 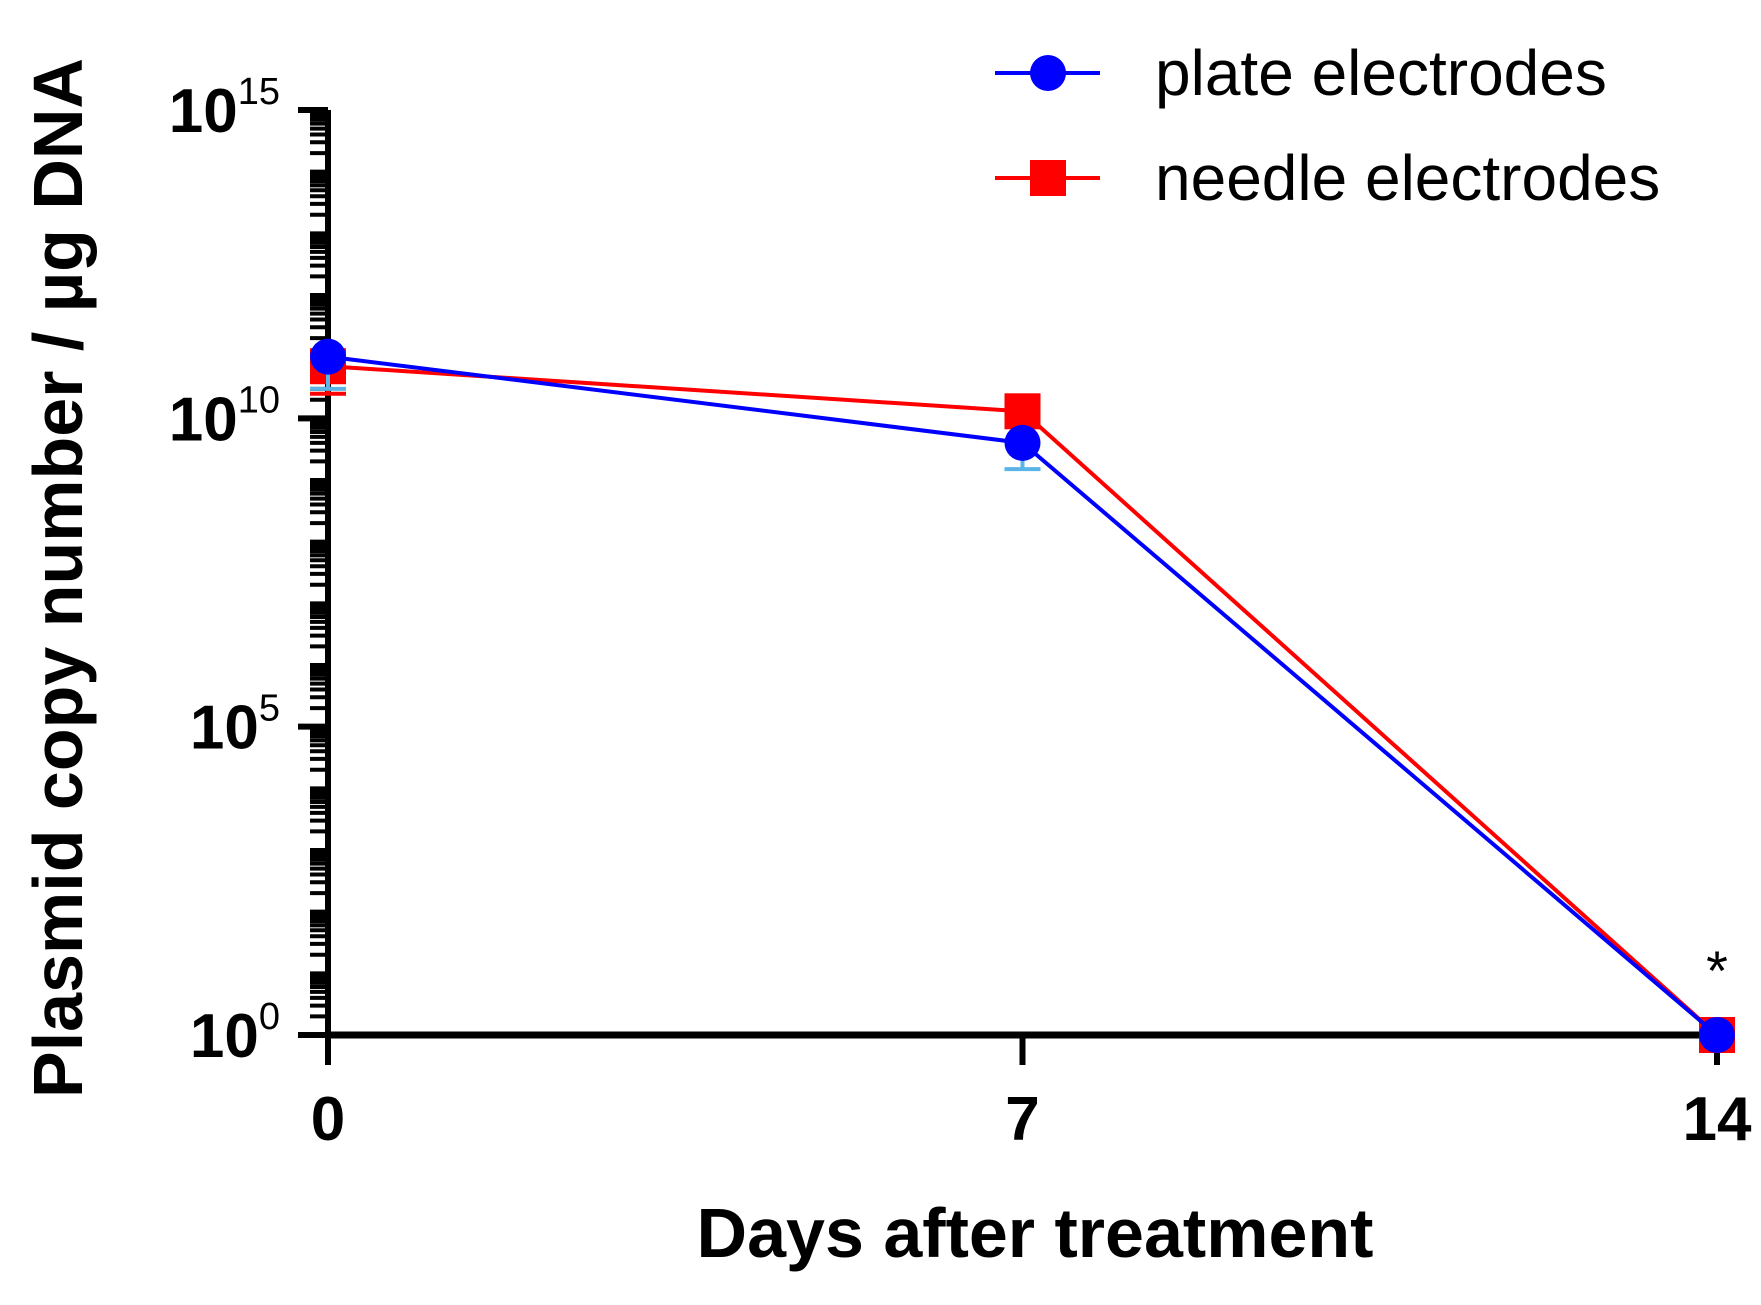 What do you see at coordinates (1022, 411) in the screenshot?
I see `data-point-square` at bounding box center [1022, 411].